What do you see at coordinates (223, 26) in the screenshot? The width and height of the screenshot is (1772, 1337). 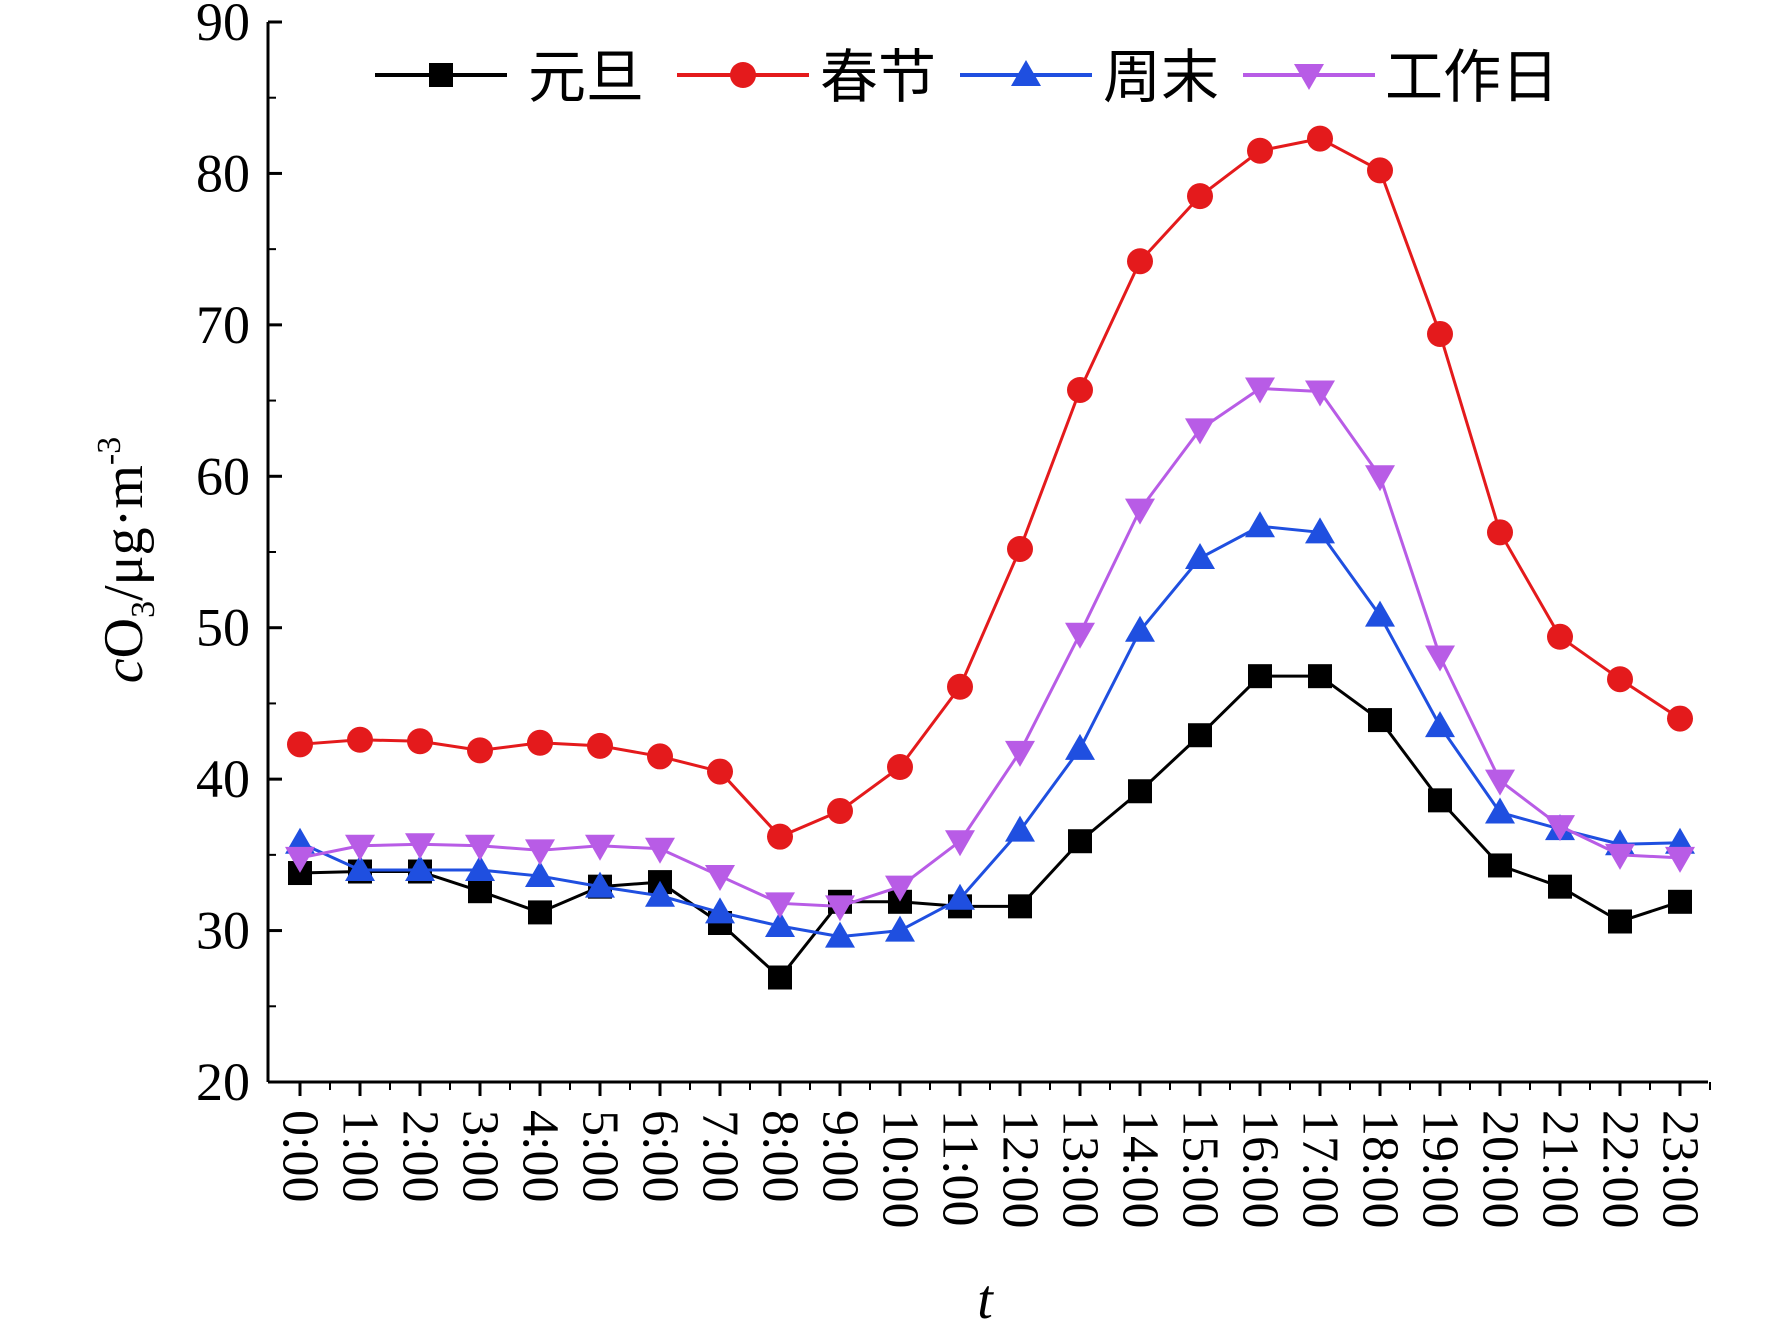 I see `y-tick-label: 90` at bounding box center [223, 26].